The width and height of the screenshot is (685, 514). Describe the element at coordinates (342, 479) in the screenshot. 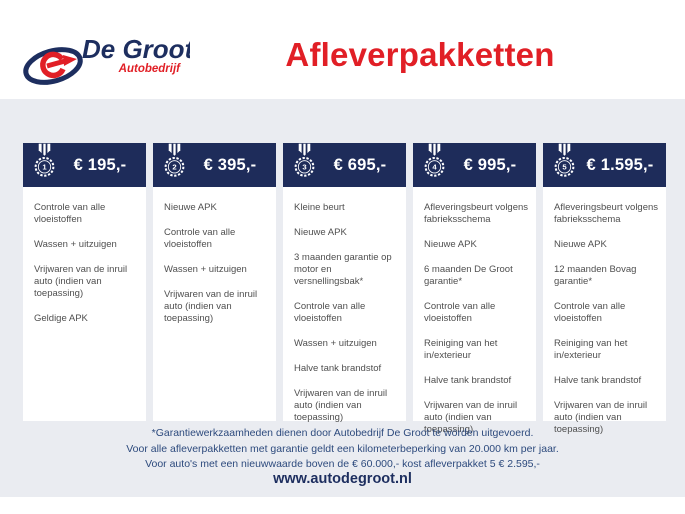

I see `website-link: www.autodegroot.nl` at that location.